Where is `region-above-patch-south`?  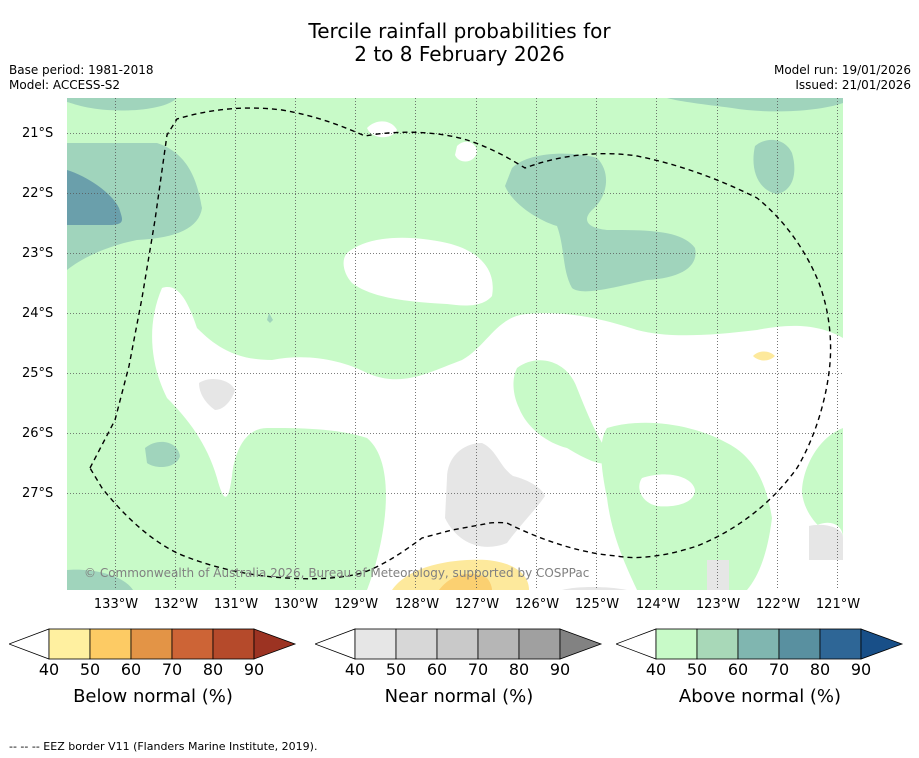 region-above-patch-south is located at coordinates (686, 506).